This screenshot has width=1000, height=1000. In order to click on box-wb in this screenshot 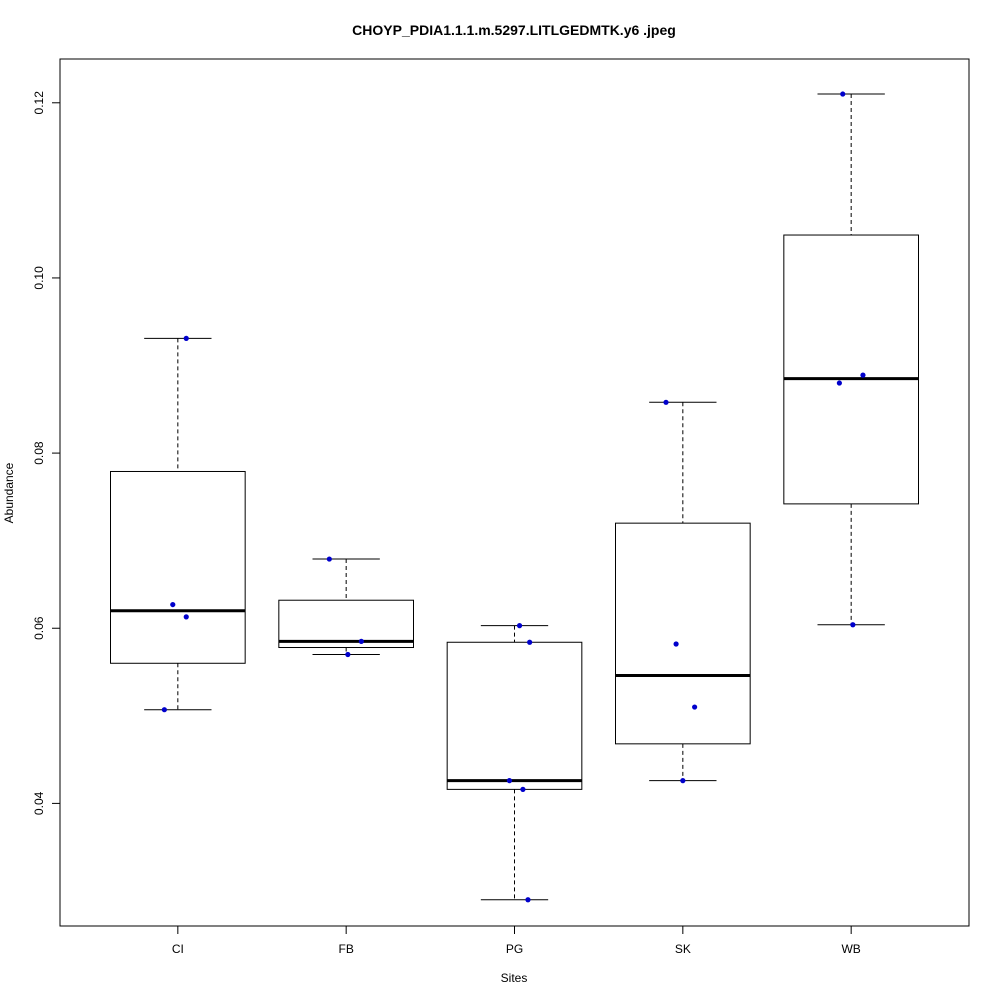, I will do `click(851, 359)`.